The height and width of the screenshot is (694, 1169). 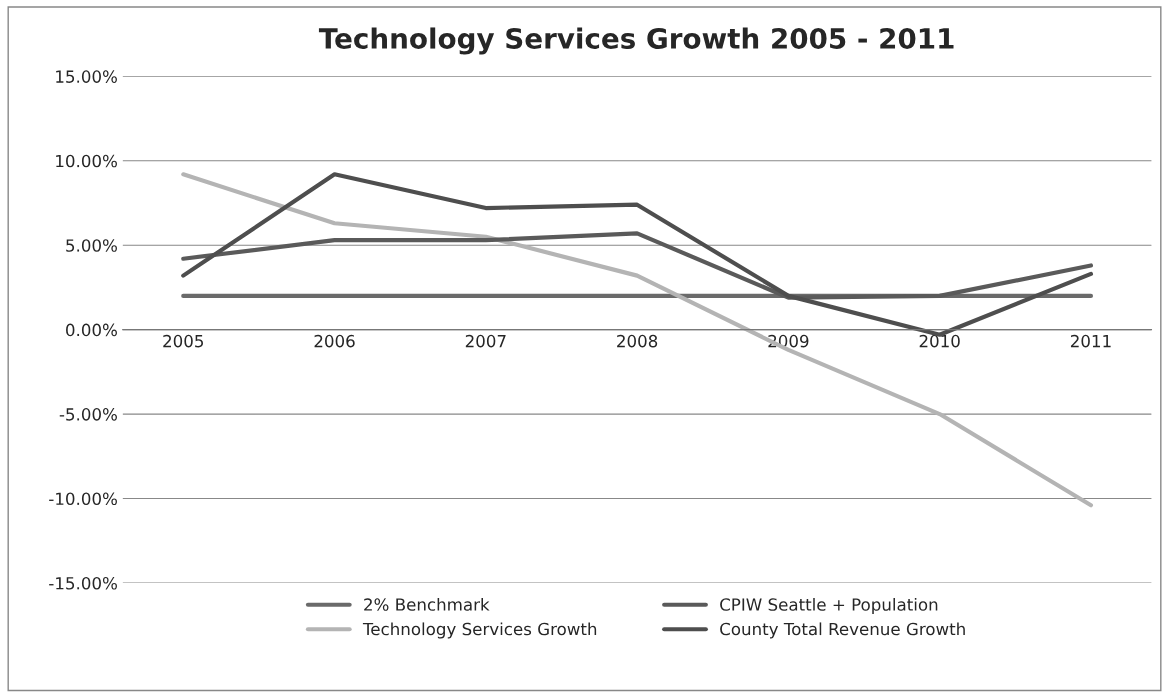 What do you see at coordinates (91, 330) in the screenshot?
I see `y-tick-label: 0.00%` at bounding box center [91, 330].